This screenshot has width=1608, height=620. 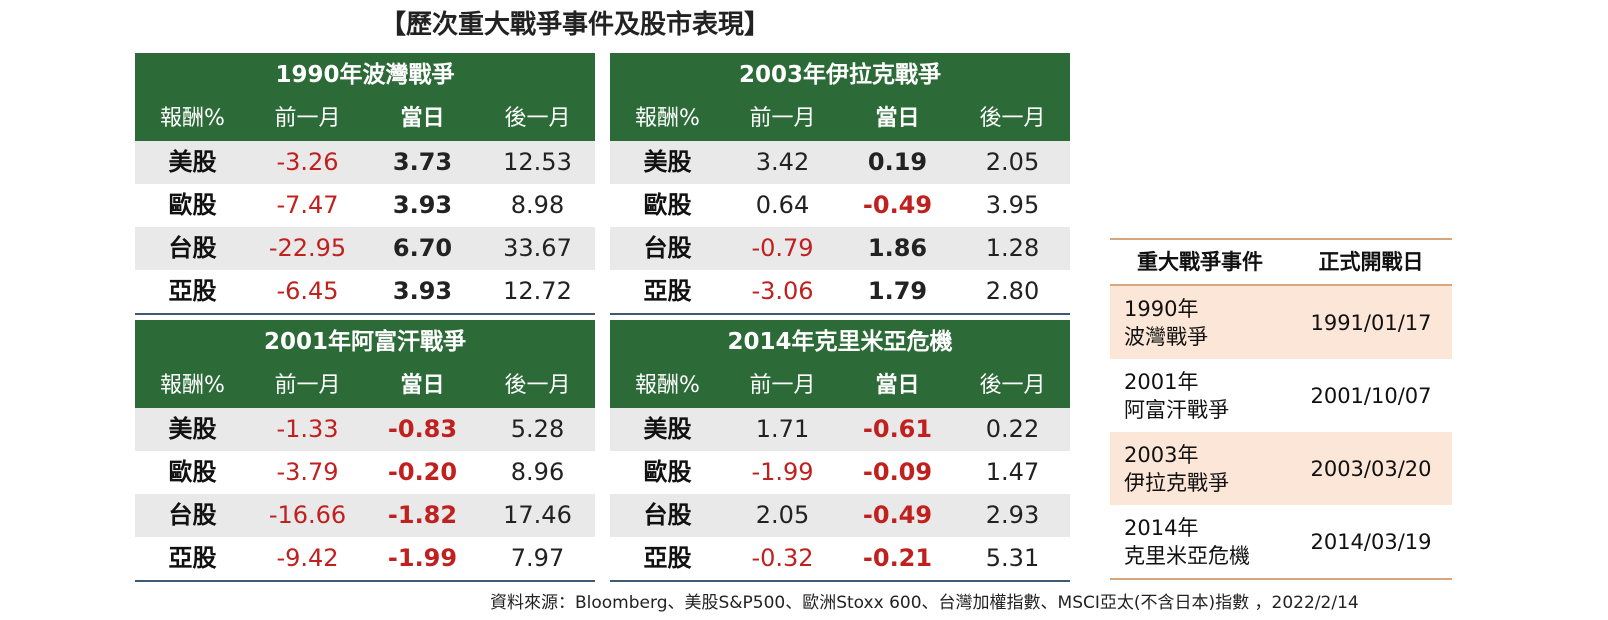 What do you see at coordinates (897, 291) in the screenshot?
I see `value-same-day: 1.79` at bounding box center [897, 291].